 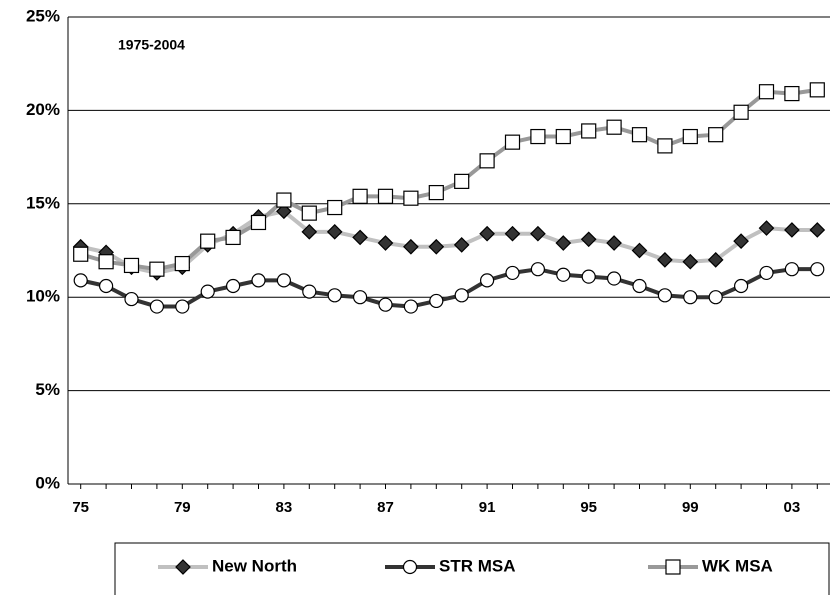 What do you see at coordinates (43, 15) in the screenshot?
I see `y-tick-label: 25%` at bounding box center [43, 15].